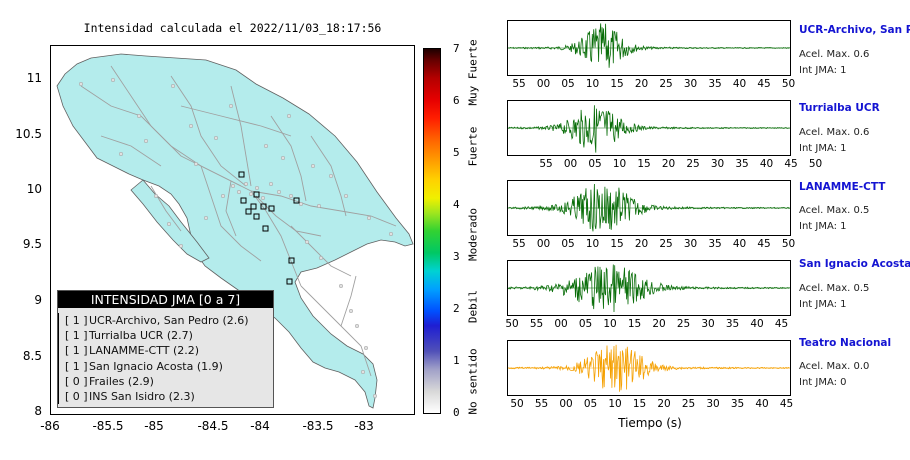  What do you see at coordinates (76, 397) in the screenshot?
I see `legend-item-level: [ 0 ]` at bounding box center [76, 397].